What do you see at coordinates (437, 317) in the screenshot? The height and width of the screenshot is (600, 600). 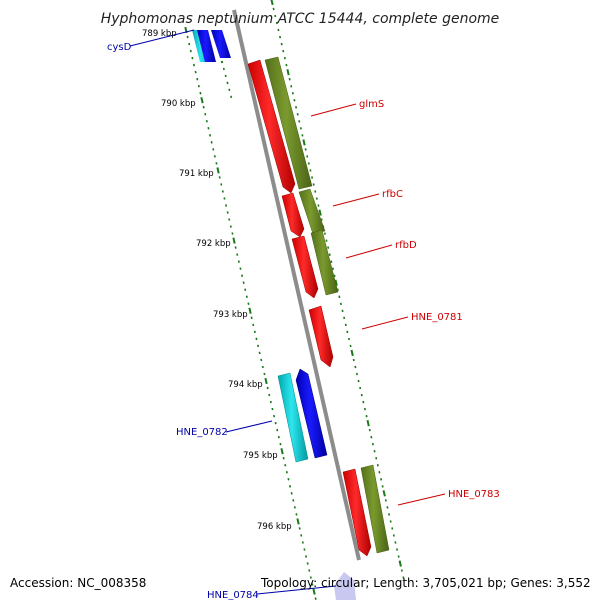 I see `label-hne0781: HNE_0781` at bounding box center [437, 317].